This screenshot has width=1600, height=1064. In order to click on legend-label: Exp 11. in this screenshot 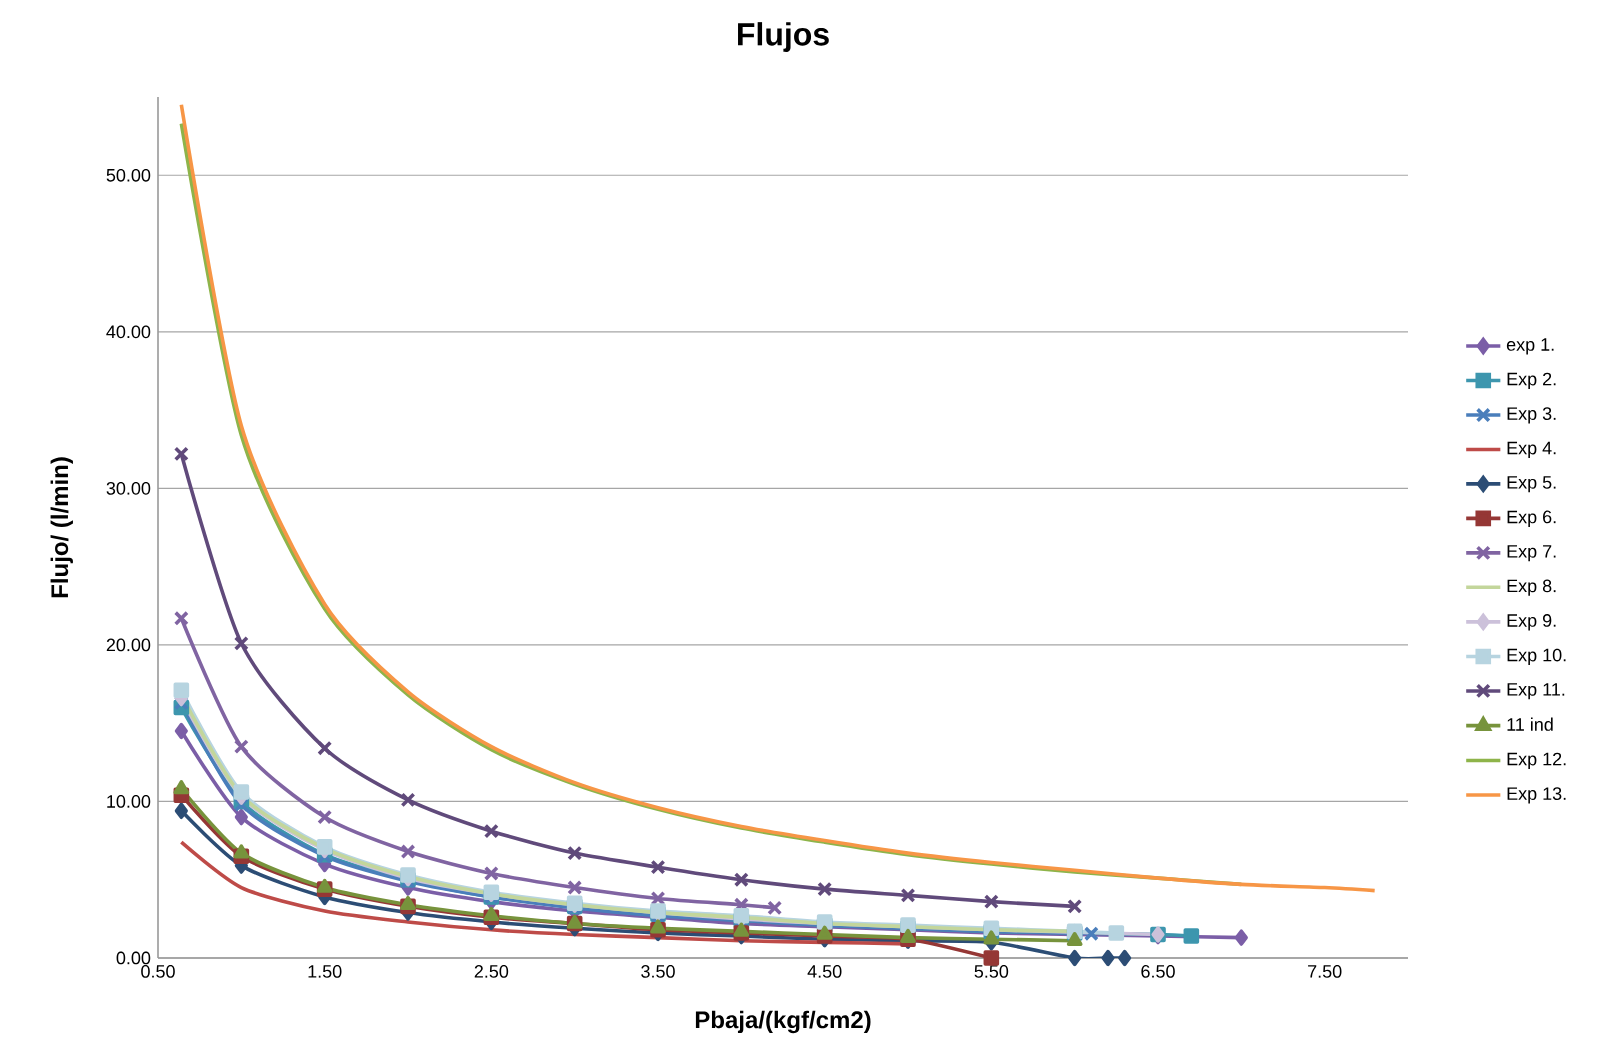, I will do `click(1536, 691)`.